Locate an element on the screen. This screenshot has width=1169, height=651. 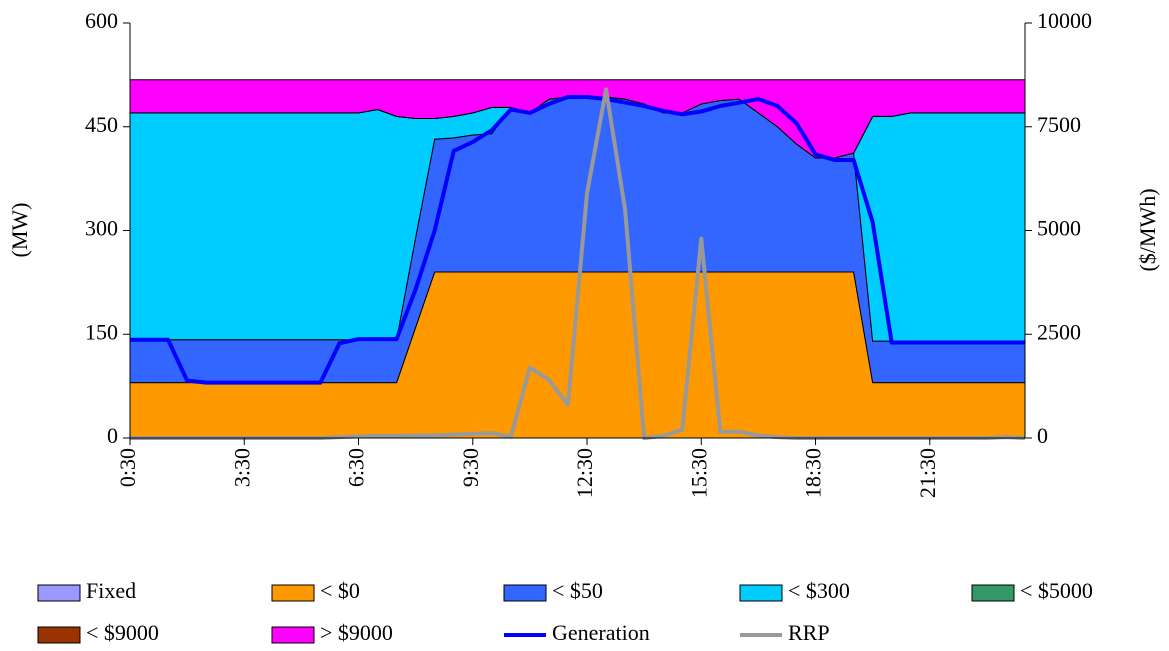
legend-label: < $0 is located at coordinates (340, 590).